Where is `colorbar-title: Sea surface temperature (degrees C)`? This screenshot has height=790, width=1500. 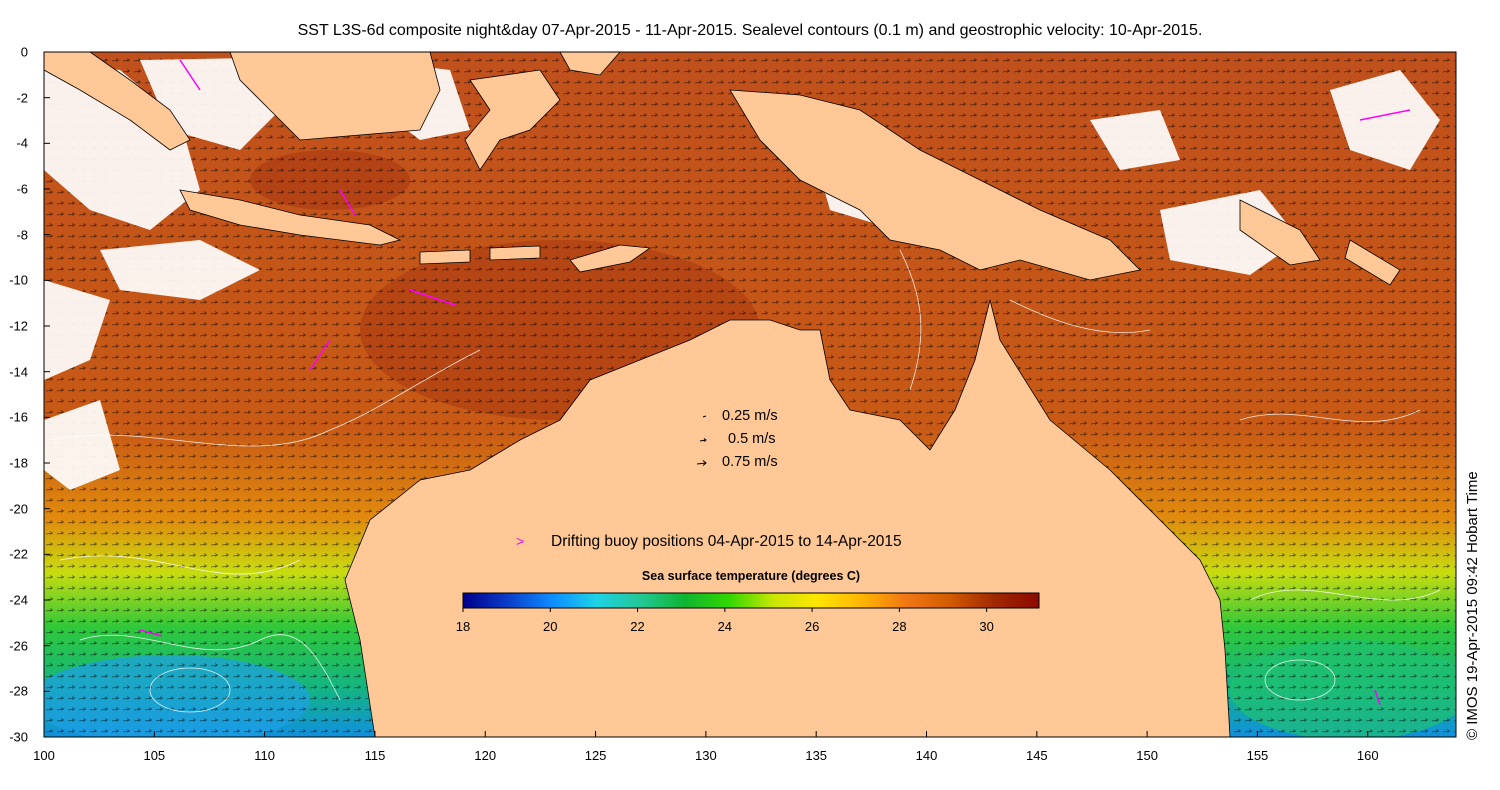 colorbar-title: Sea surface temperature (degrees C) is located at coordinates (751, 576).